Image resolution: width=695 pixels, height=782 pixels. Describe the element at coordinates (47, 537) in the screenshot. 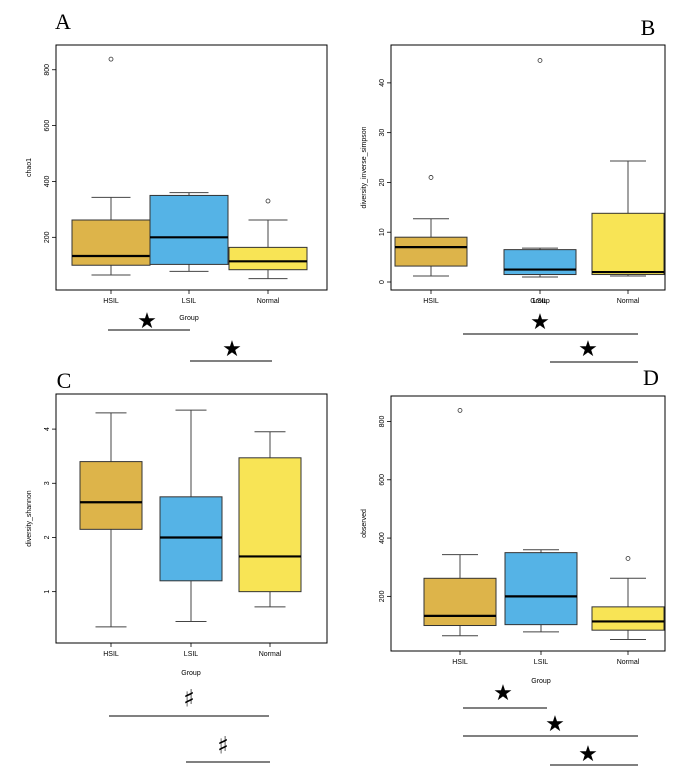

I see `y-tick-label: 2` at that location.